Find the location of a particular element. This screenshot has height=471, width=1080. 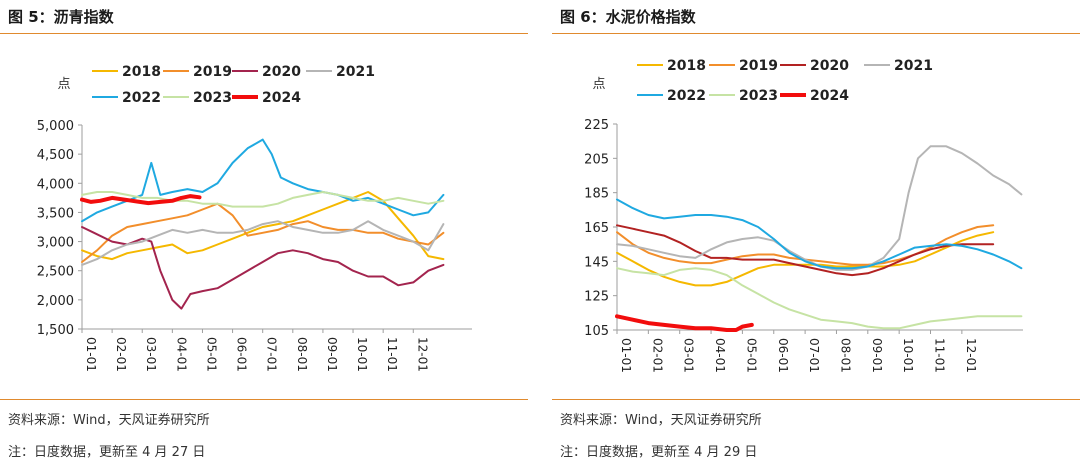

series-line-2022 is located at coordinates (819, 234).